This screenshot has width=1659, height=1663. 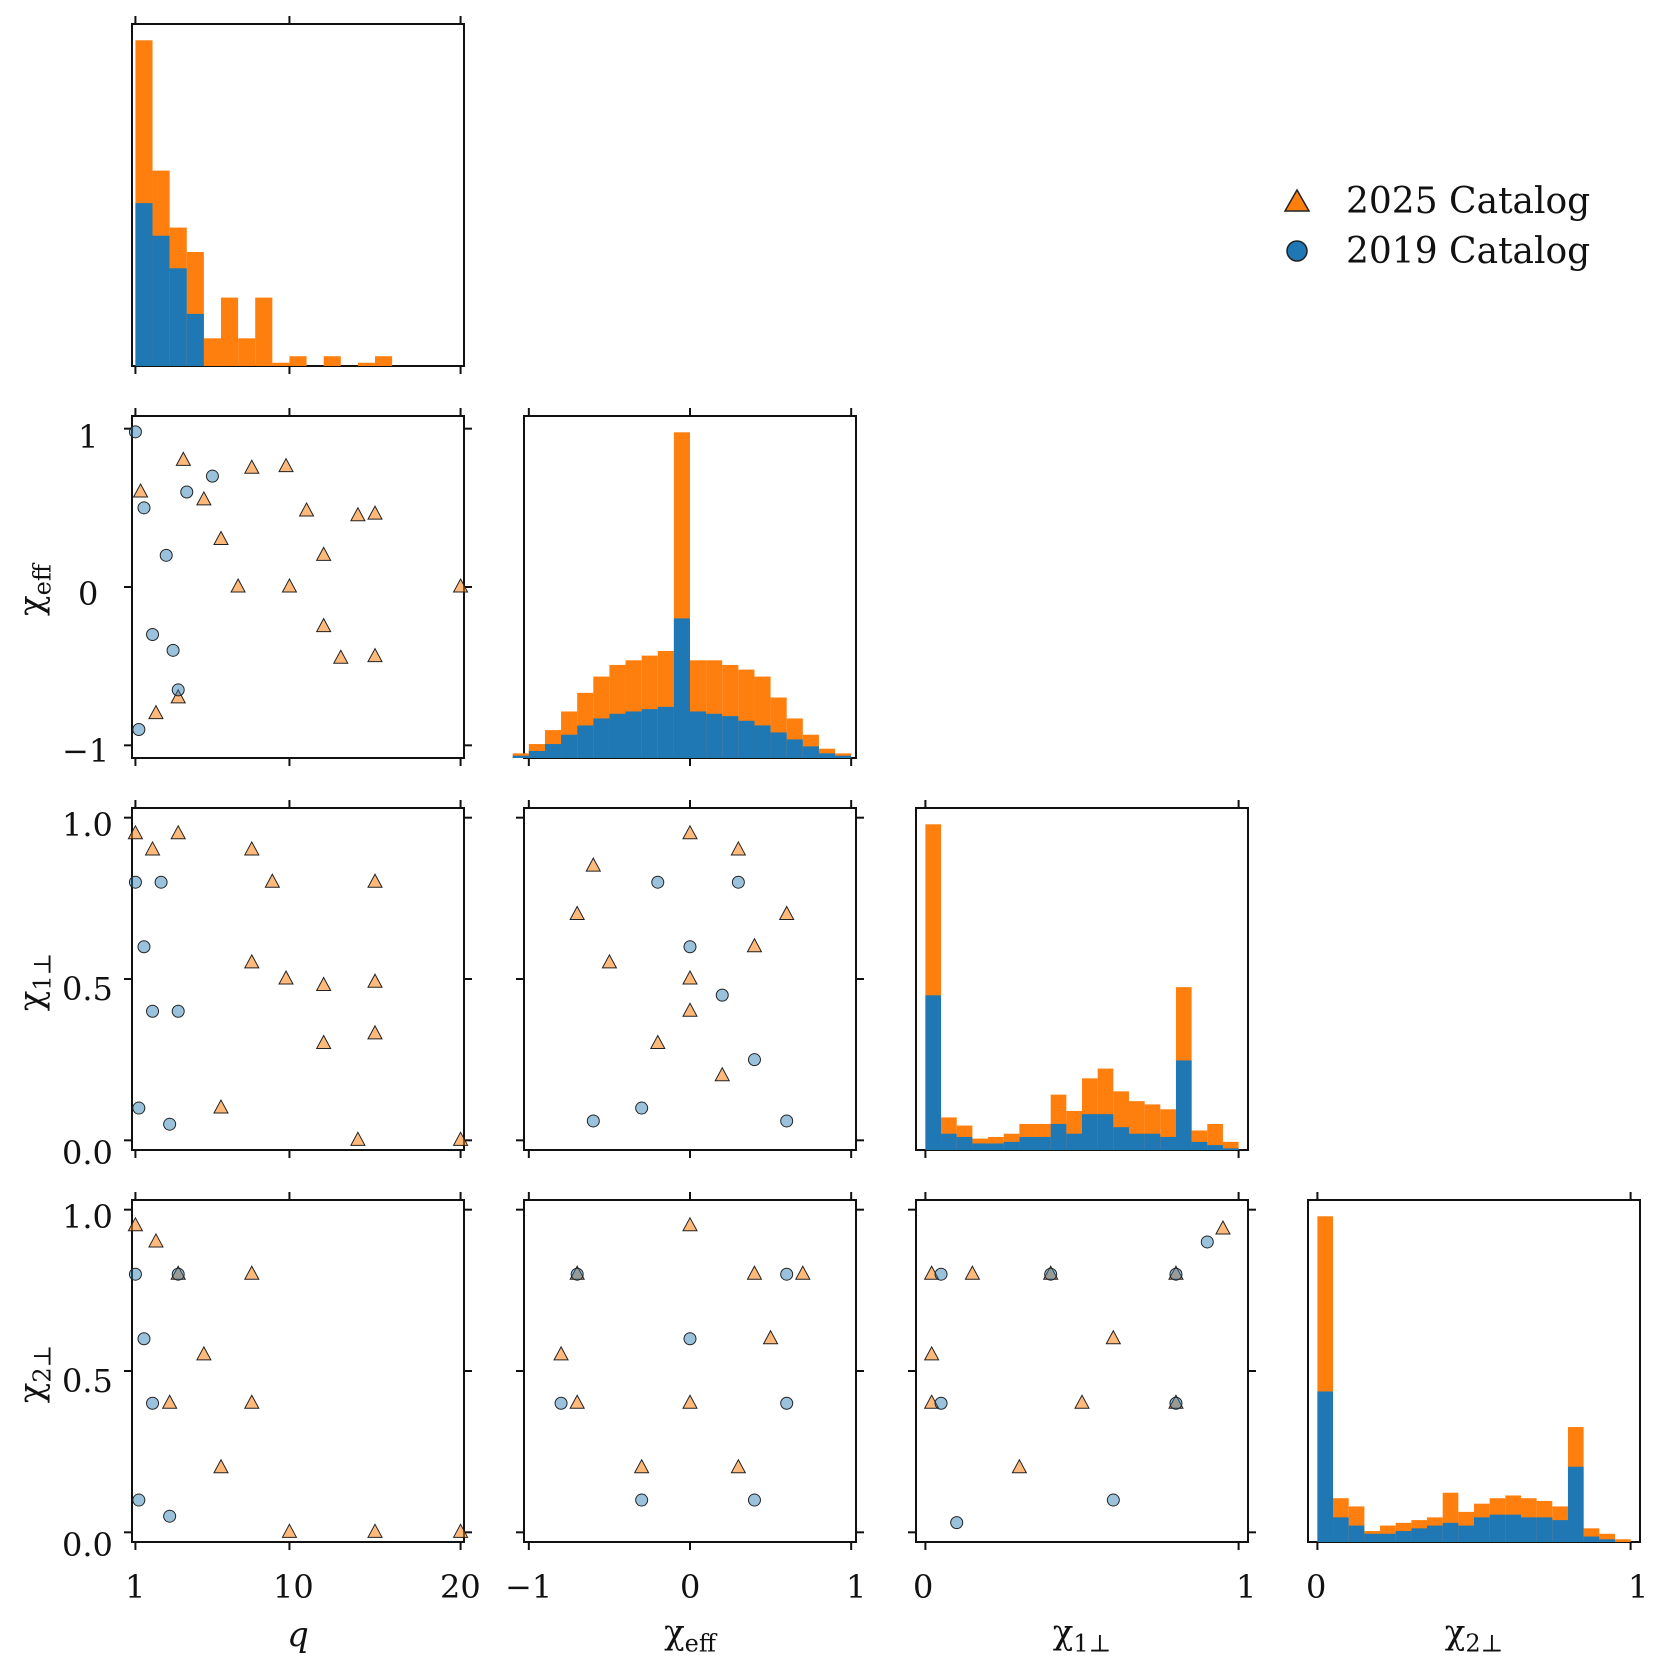 What do you see at coordinates (1468, 251) in the screenshot?
I see `legend-label-2019: 2019 Catalog` at bounding box center [1468, 251].